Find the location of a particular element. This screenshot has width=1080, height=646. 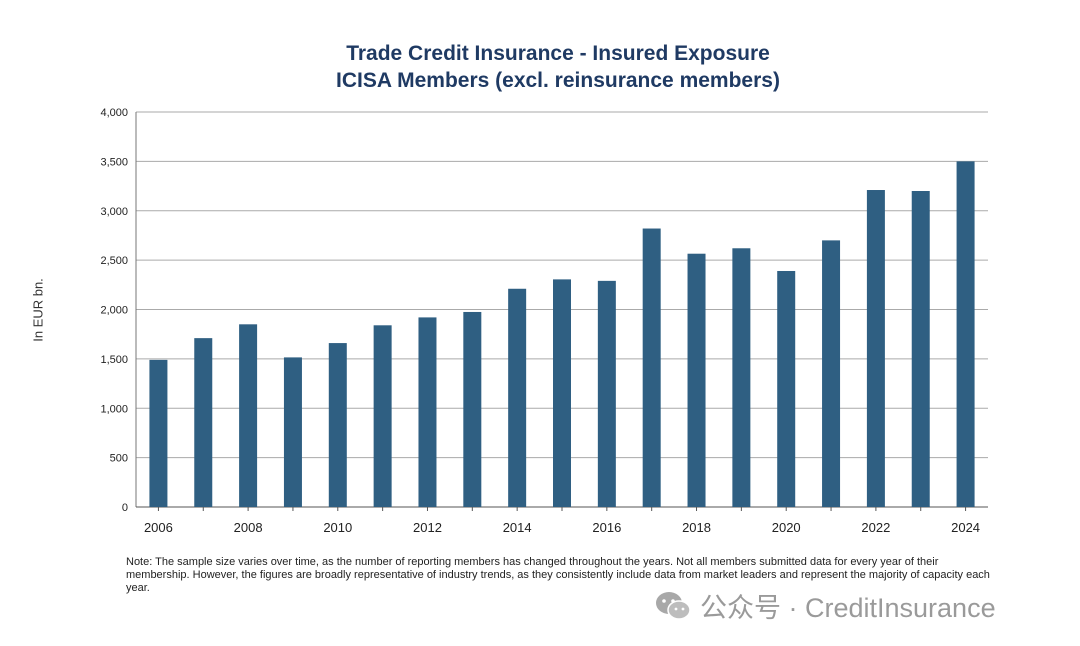

y-tick-label: 2,000 is located at coordinates (114, 311).